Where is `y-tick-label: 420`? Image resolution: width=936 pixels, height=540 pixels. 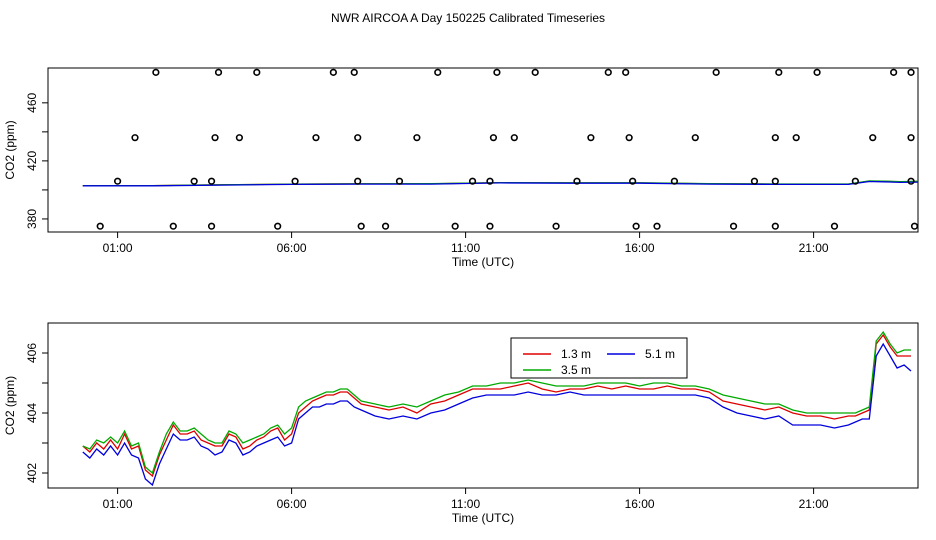
y-tick-label: 420 is located at coordinates (32, 161).